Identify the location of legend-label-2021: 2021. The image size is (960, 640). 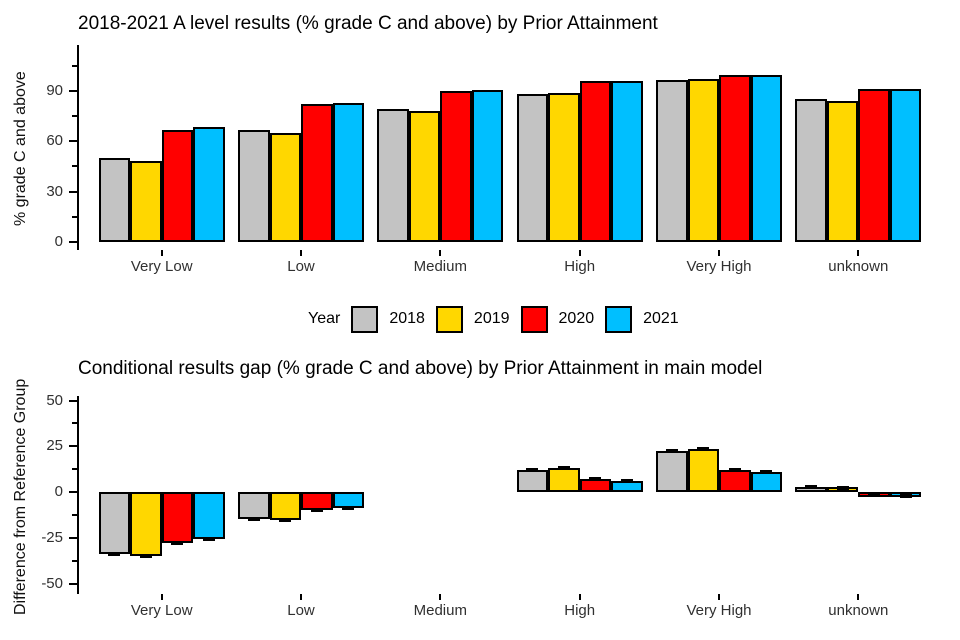
(661, 318).